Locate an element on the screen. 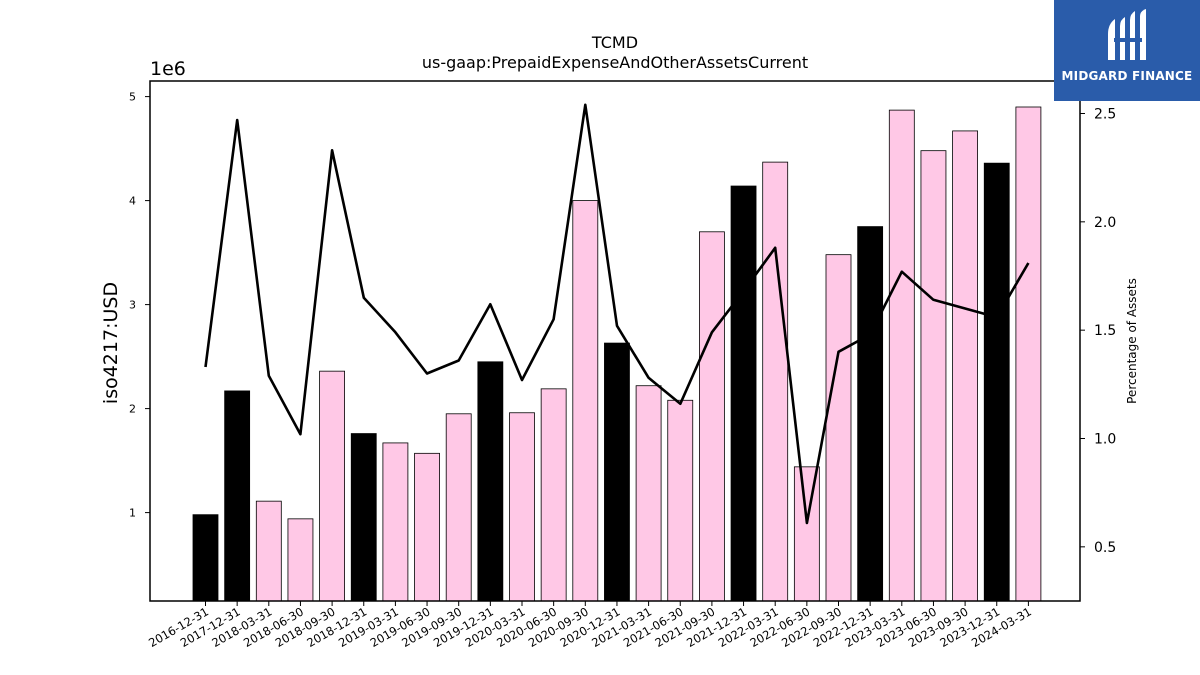 The width and height of the screenshot is (1200, 675). y-tick-label: 3 is located at coordinates (132, 305).